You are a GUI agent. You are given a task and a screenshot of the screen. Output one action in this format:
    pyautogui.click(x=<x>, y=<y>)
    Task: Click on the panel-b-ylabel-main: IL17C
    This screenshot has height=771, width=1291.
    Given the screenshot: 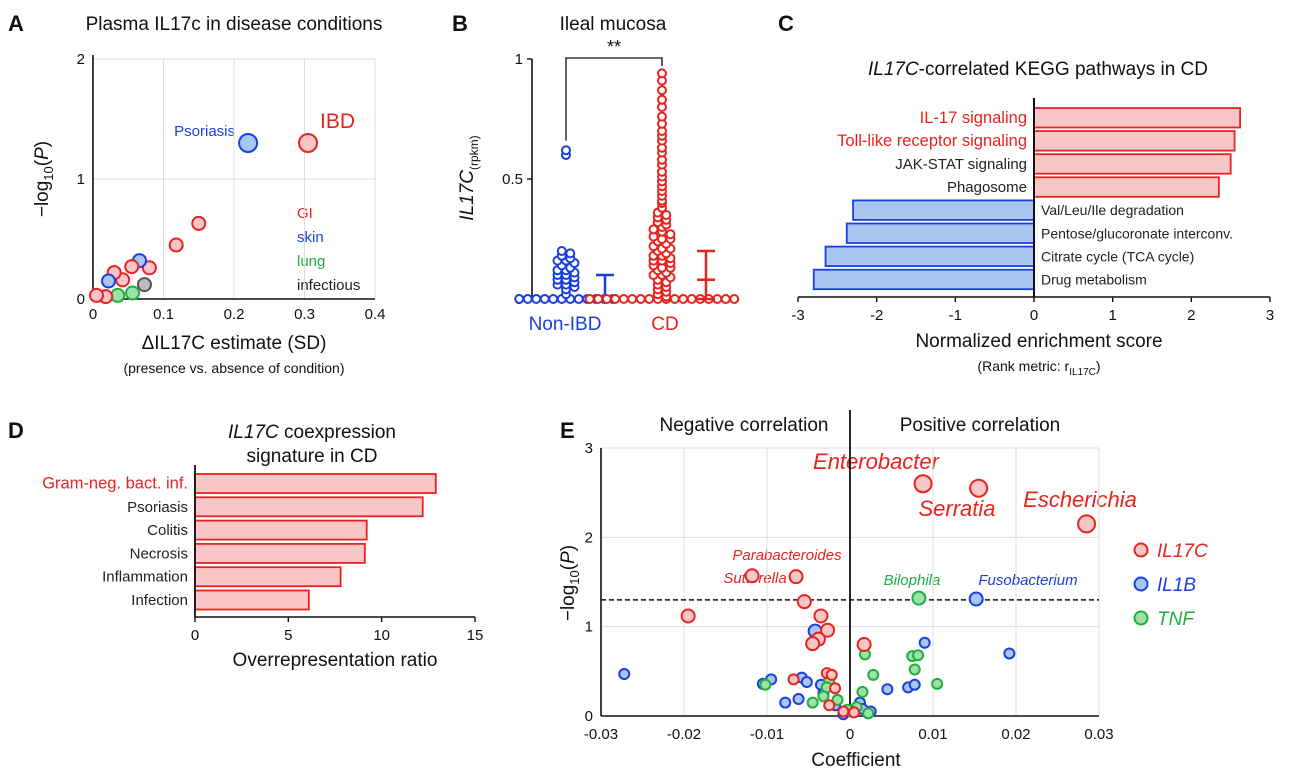 What is the action you would take?
    pyautogui.click(x=467, y=195)
    